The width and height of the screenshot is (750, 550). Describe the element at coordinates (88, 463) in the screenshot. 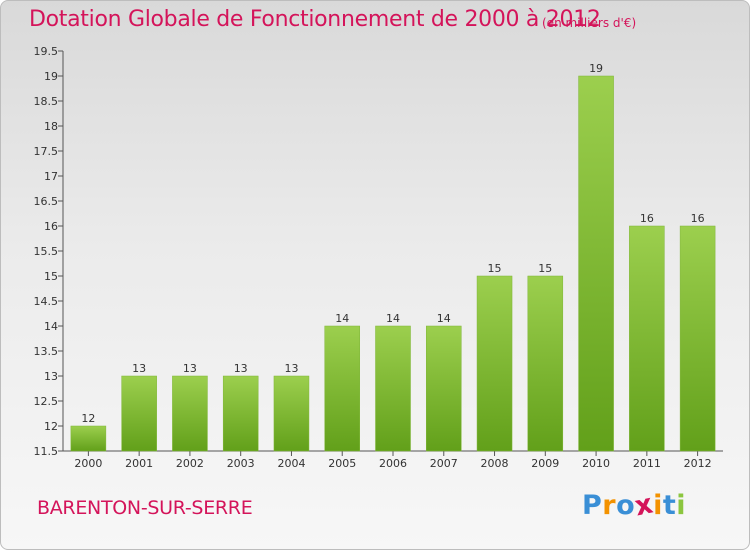

I see `x-tick-label: 2000` at that location.